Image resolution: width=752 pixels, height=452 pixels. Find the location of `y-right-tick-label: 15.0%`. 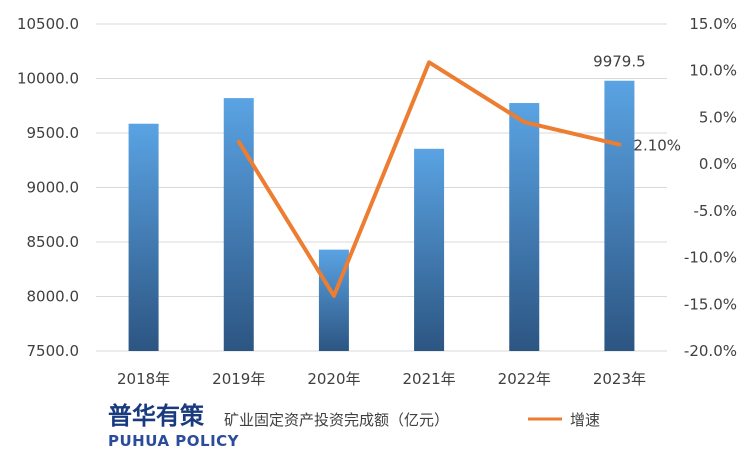

y-right-tick-label: 15.0% is located at coordinates (713, 24).